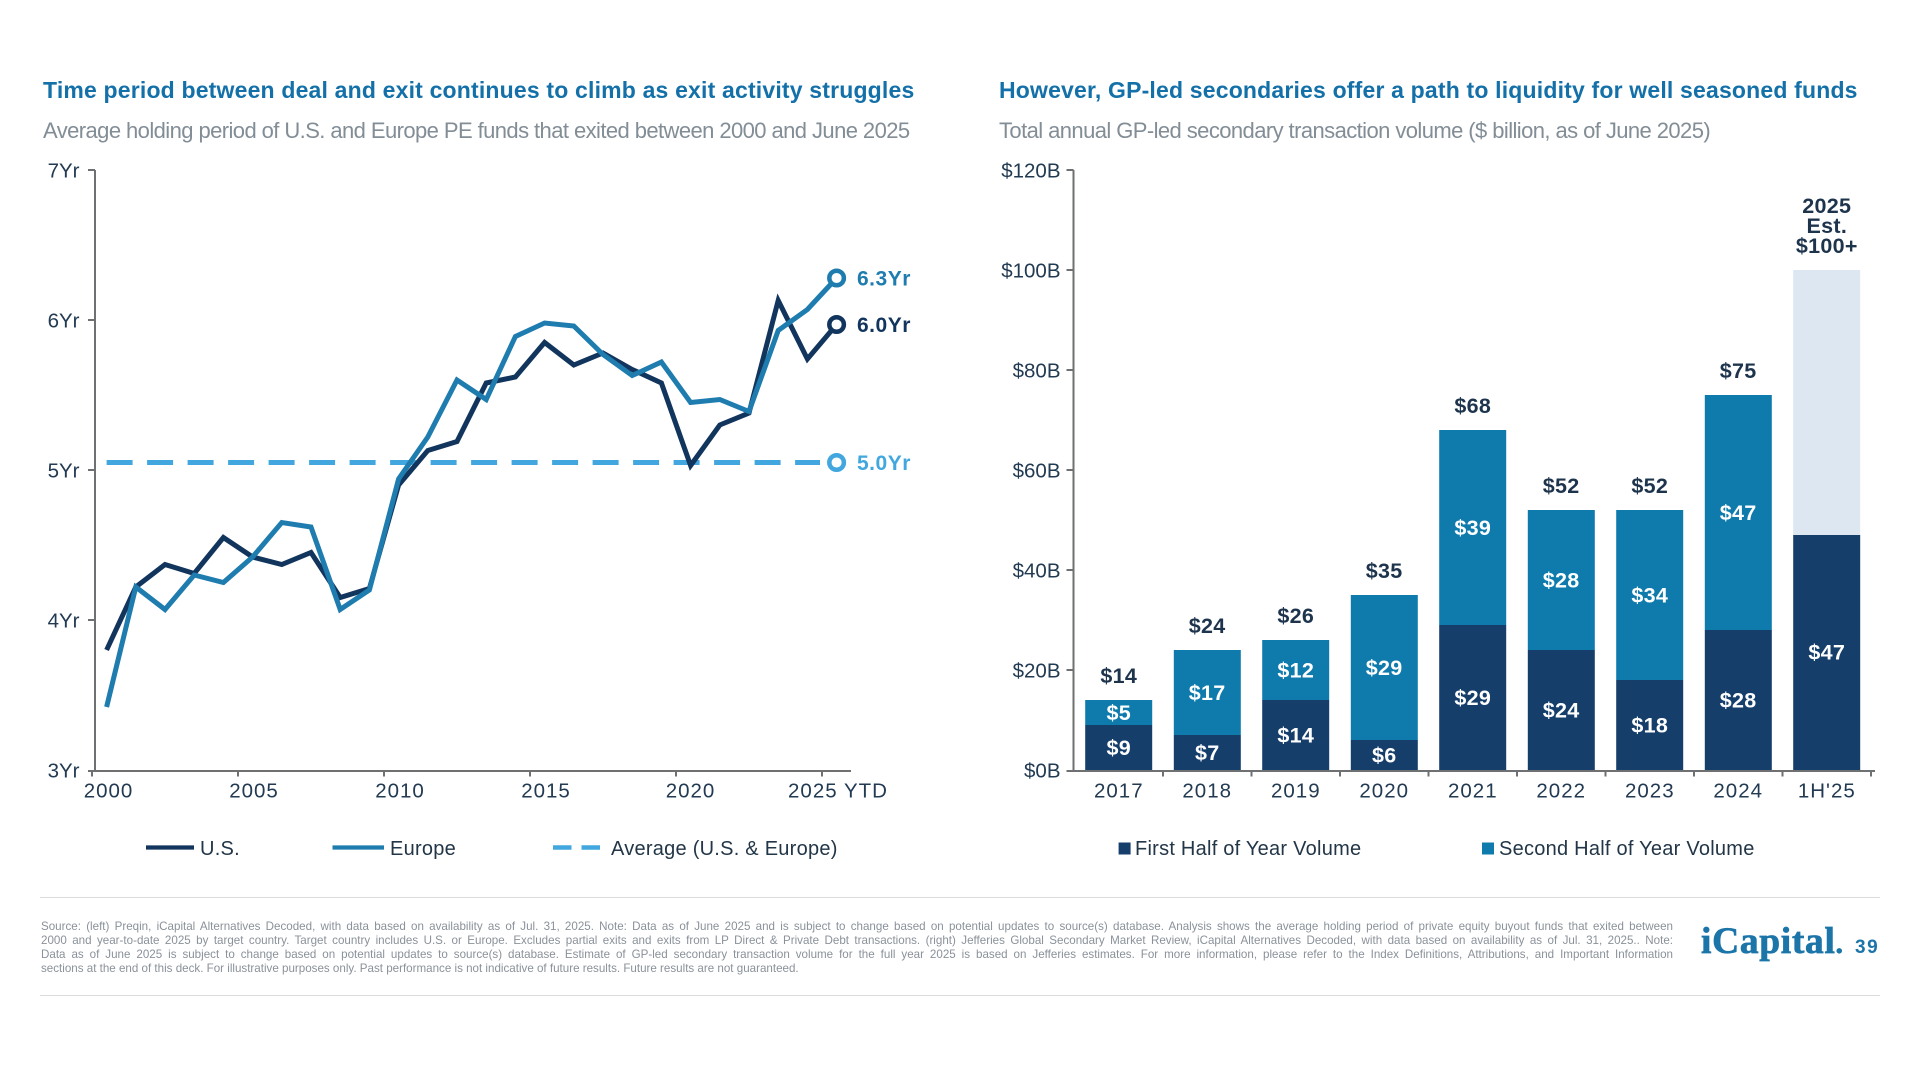  I want to click on svg-text: $40B, so click(1037, 570).